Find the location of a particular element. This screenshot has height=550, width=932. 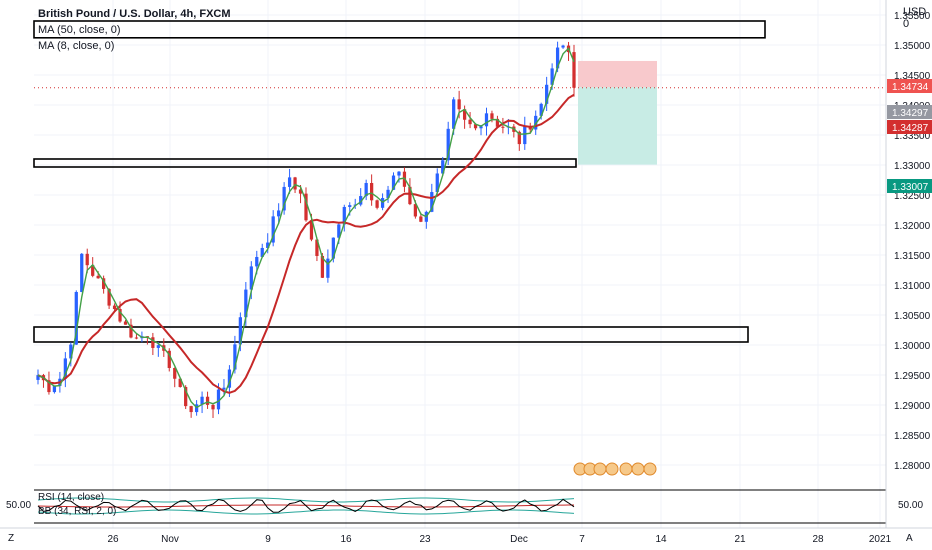

price-label-text: 1.34287 is located at coordinates (910, 128).